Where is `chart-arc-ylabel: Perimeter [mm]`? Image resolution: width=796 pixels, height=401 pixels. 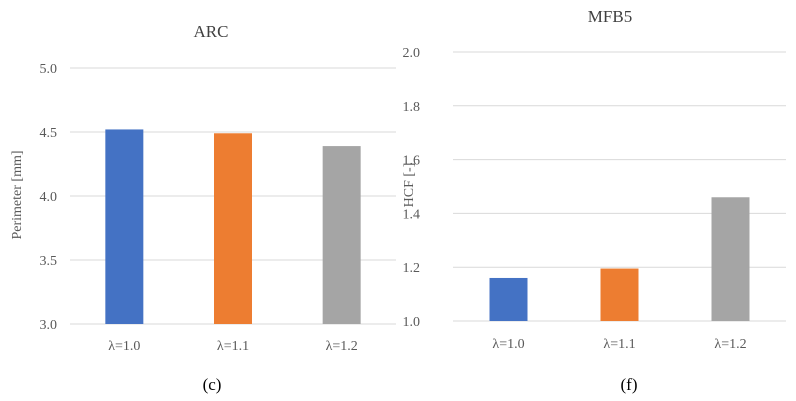
chart-arc-ylabel: Perimeter [mm] is located at coordinates (17, 194).